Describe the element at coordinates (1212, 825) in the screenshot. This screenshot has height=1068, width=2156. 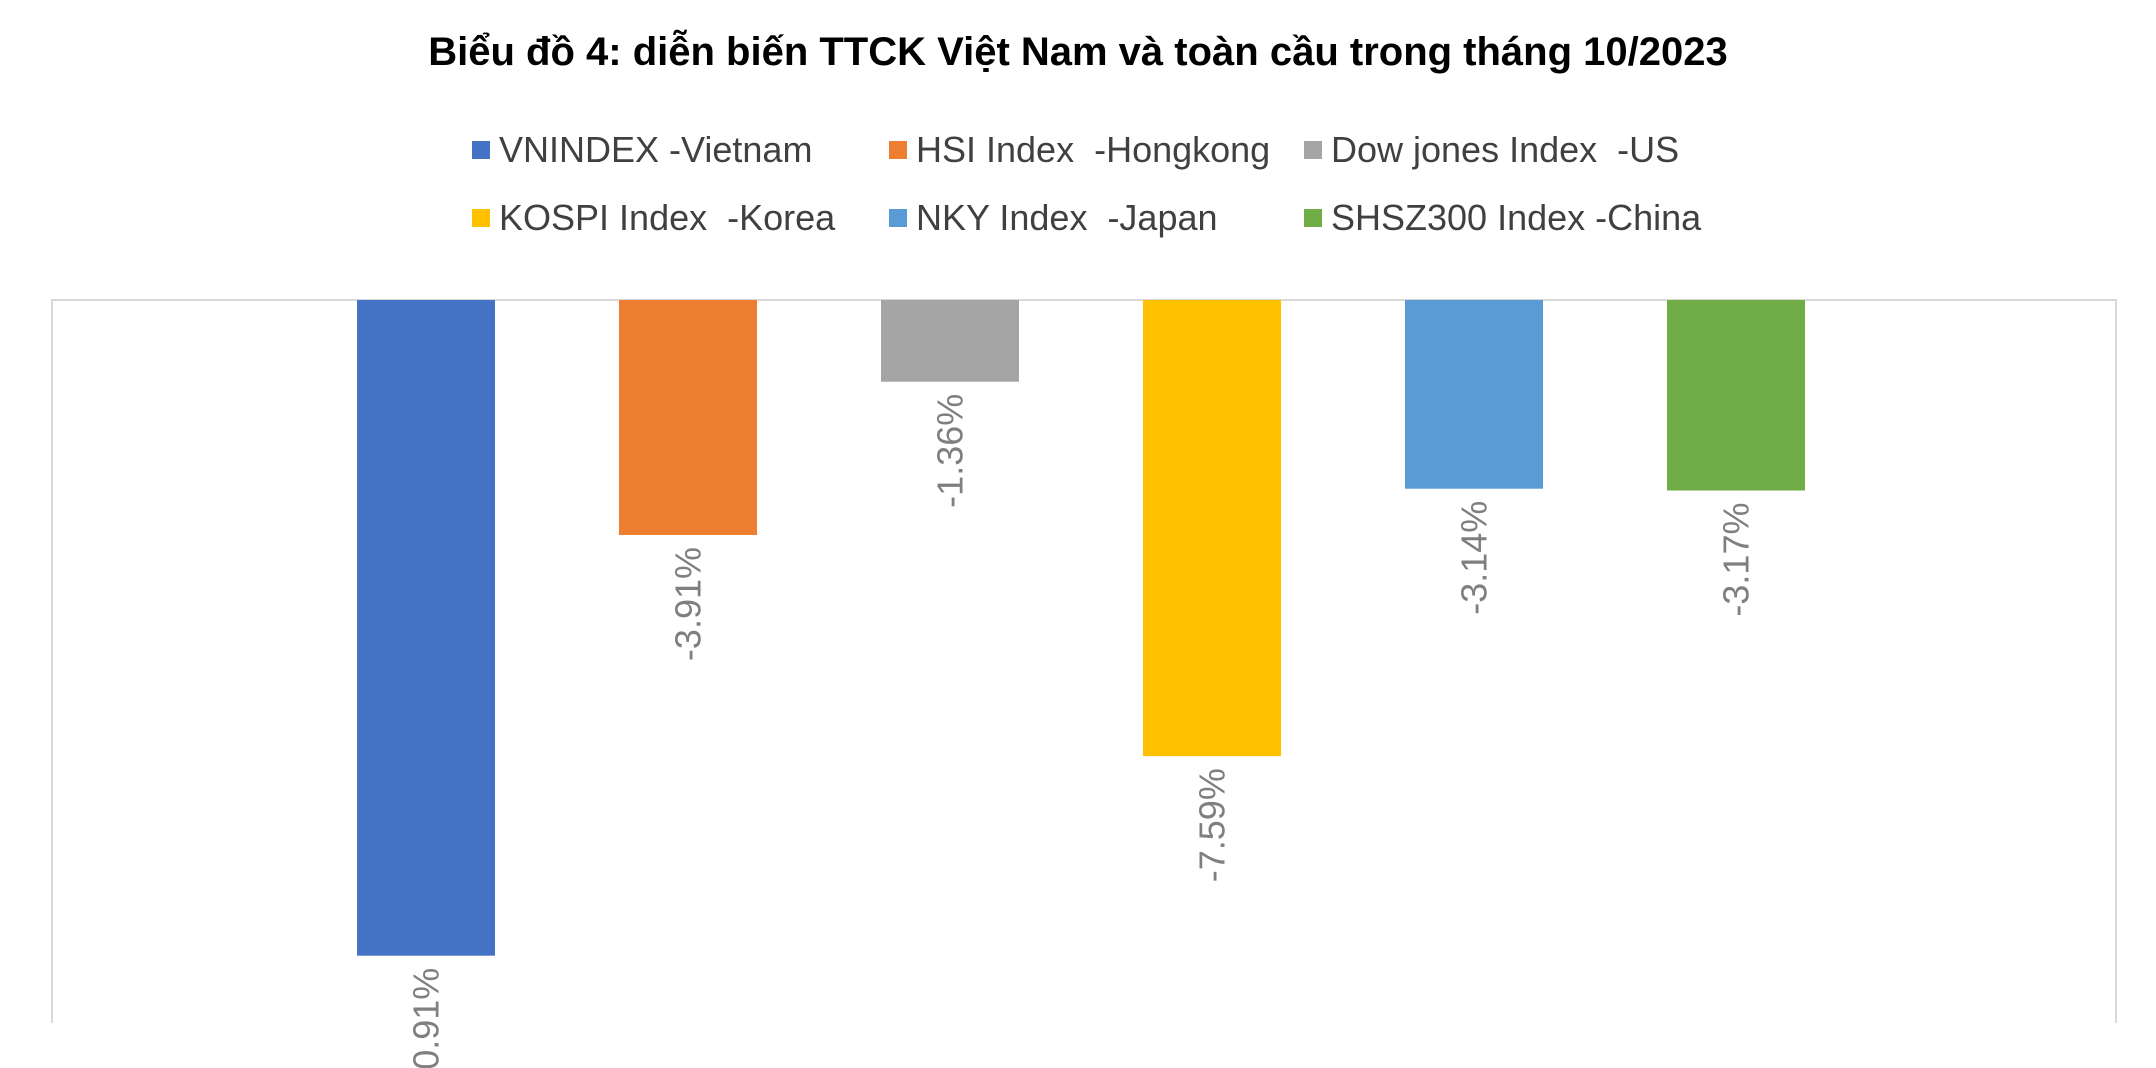
I see `data-label-4: -7.59%` at that location.